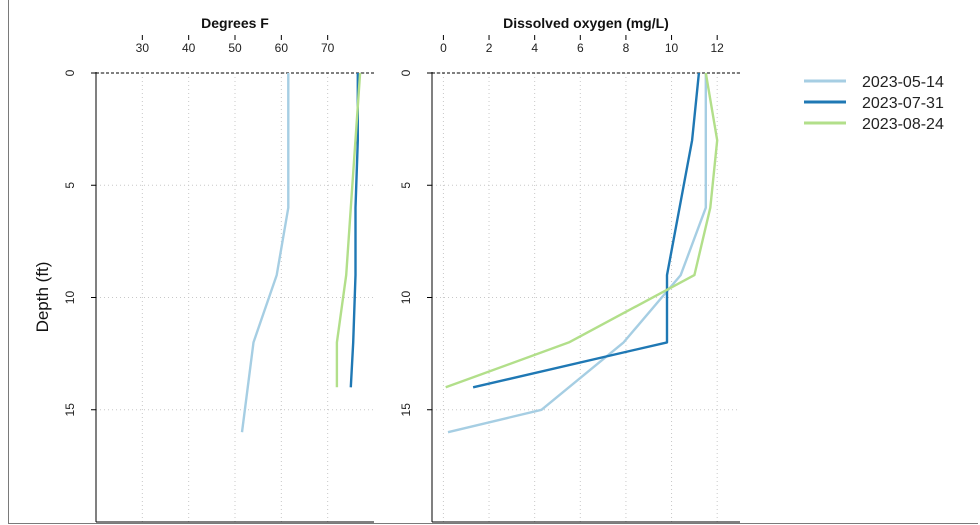 The image size is (980, 525). What do you see at coordinates (443, 48) in the screenshot?
I see `x-tick-label: 0` at bounding box center [443, 48].